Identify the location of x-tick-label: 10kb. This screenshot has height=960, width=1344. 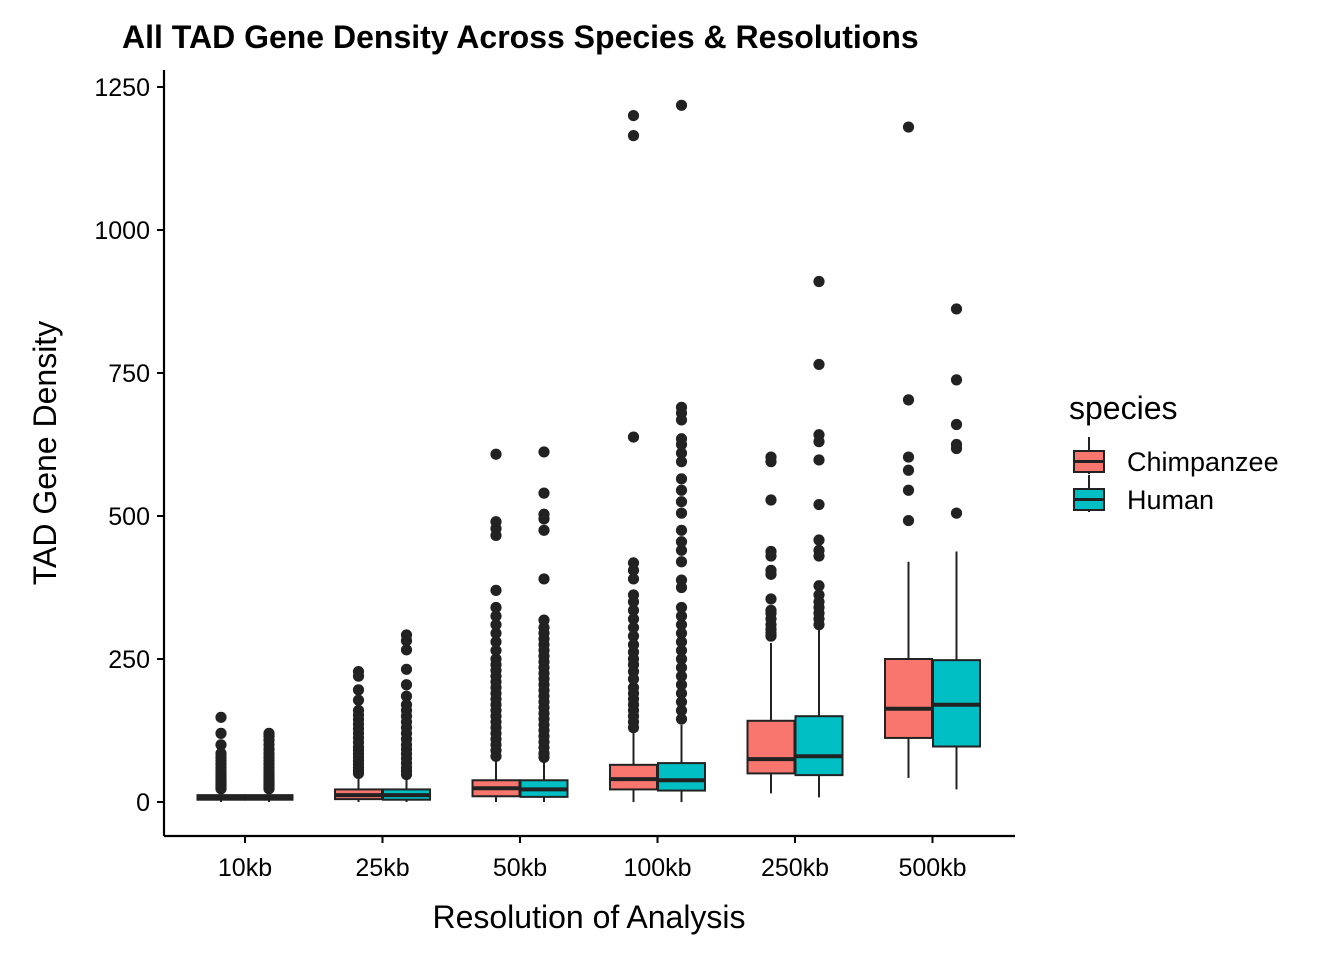
(245, 868).